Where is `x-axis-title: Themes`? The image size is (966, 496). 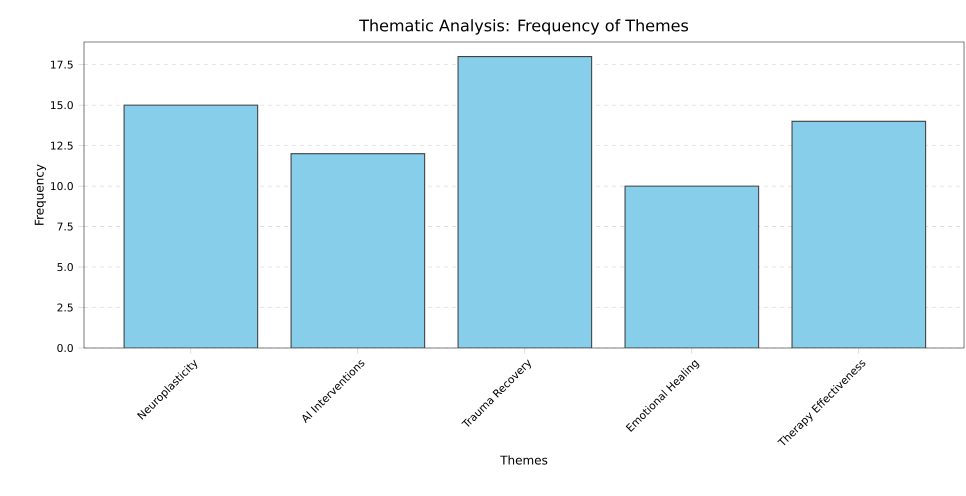 x-axis-title: Themes is located at coordinates (524, 460).